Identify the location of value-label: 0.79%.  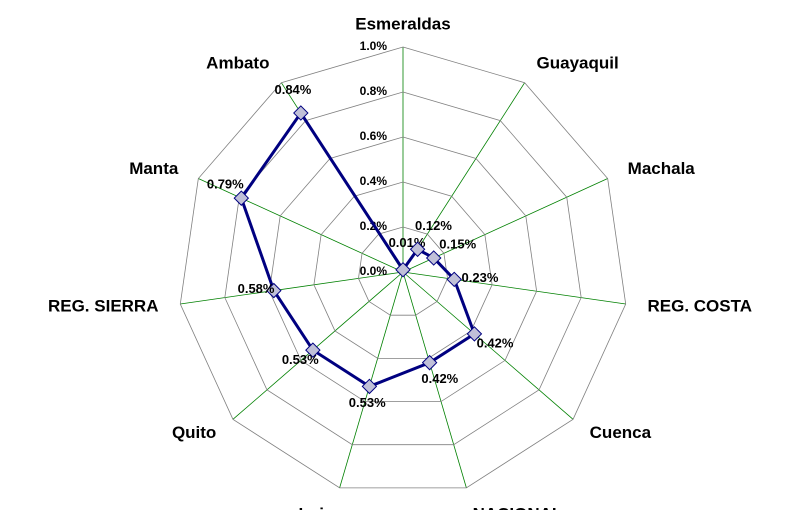
(225, 183).